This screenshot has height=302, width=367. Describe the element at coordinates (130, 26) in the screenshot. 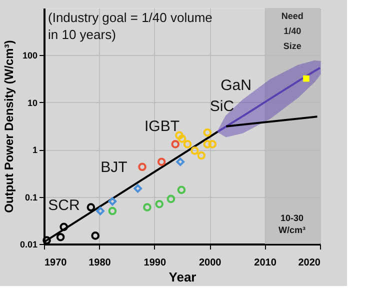

I see `annotation: (Industry goal = 1/40 volume in 10 years)` at that location.